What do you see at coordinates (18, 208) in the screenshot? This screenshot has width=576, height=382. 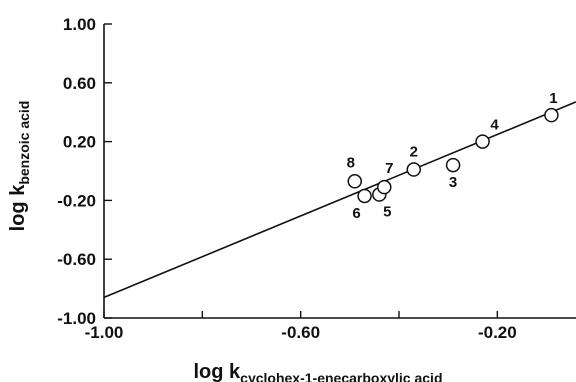 I see `y-axis-title-main: log k` at bounding box center [18, 208].